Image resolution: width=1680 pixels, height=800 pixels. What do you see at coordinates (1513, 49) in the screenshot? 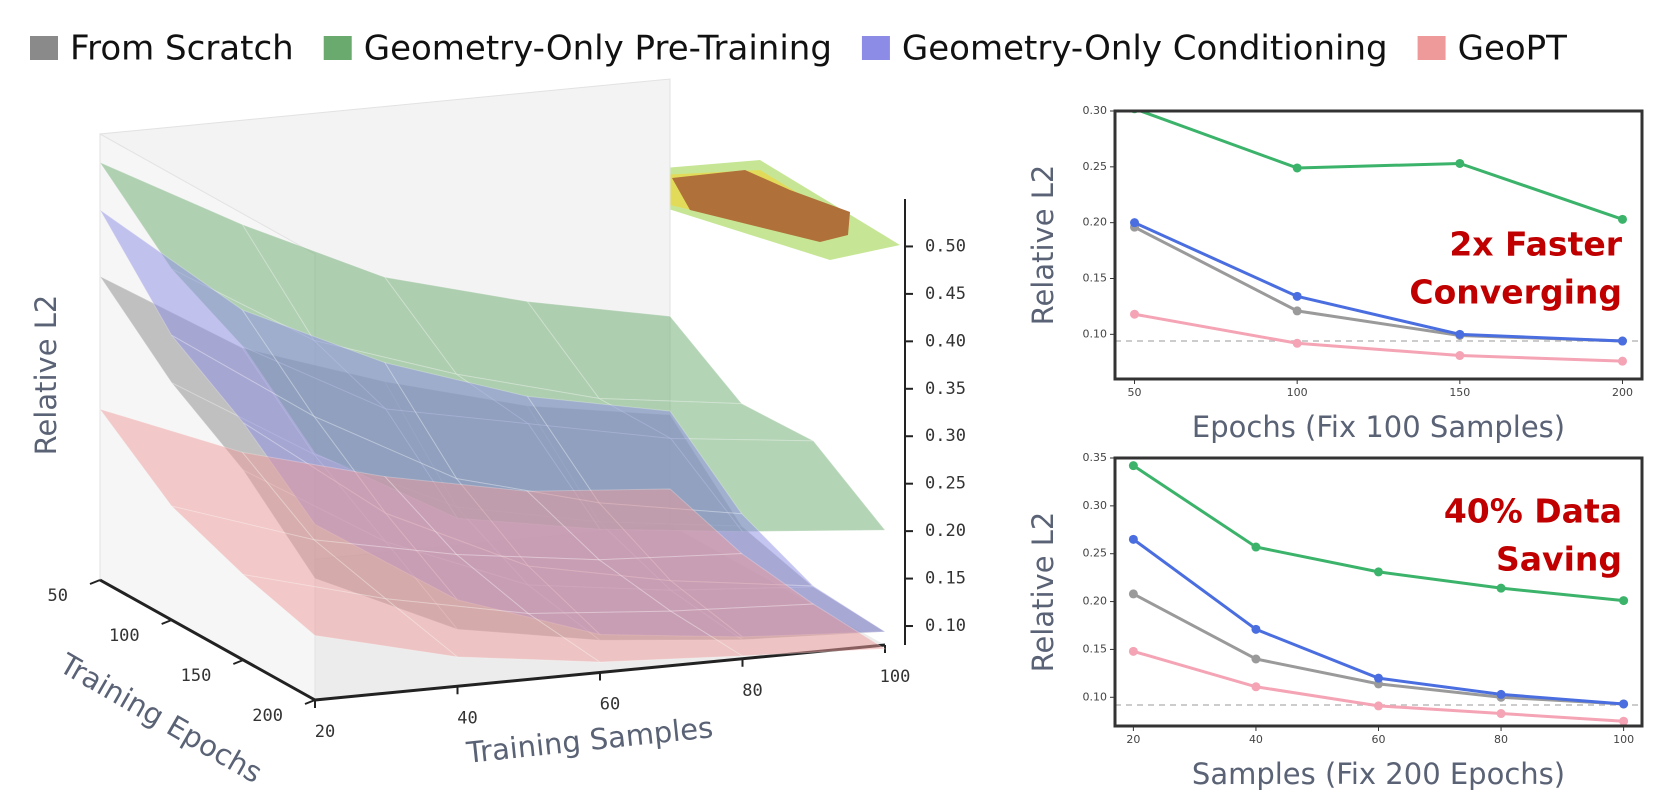
I see `legend-label: GeoPT` at bounding box center [1513, 49].